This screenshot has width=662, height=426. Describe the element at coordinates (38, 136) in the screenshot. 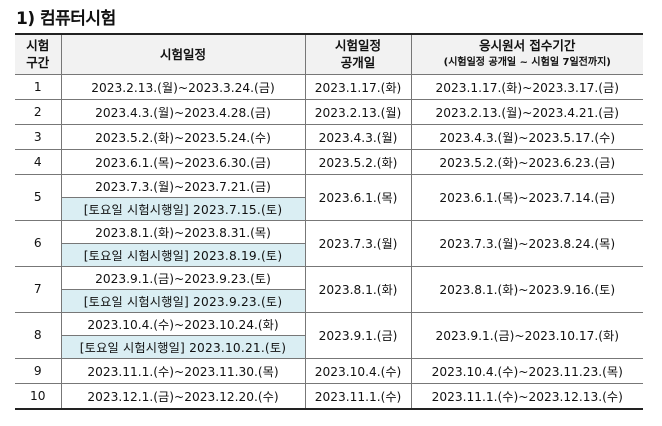

I see `section-cell: 3` at that location.